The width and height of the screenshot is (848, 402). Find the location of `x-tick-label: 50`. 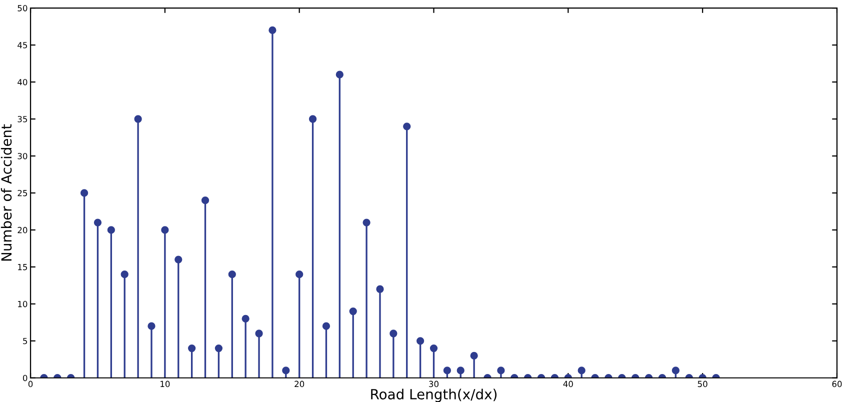

x-tick-label: 50 is located at coordinates (703, 384).